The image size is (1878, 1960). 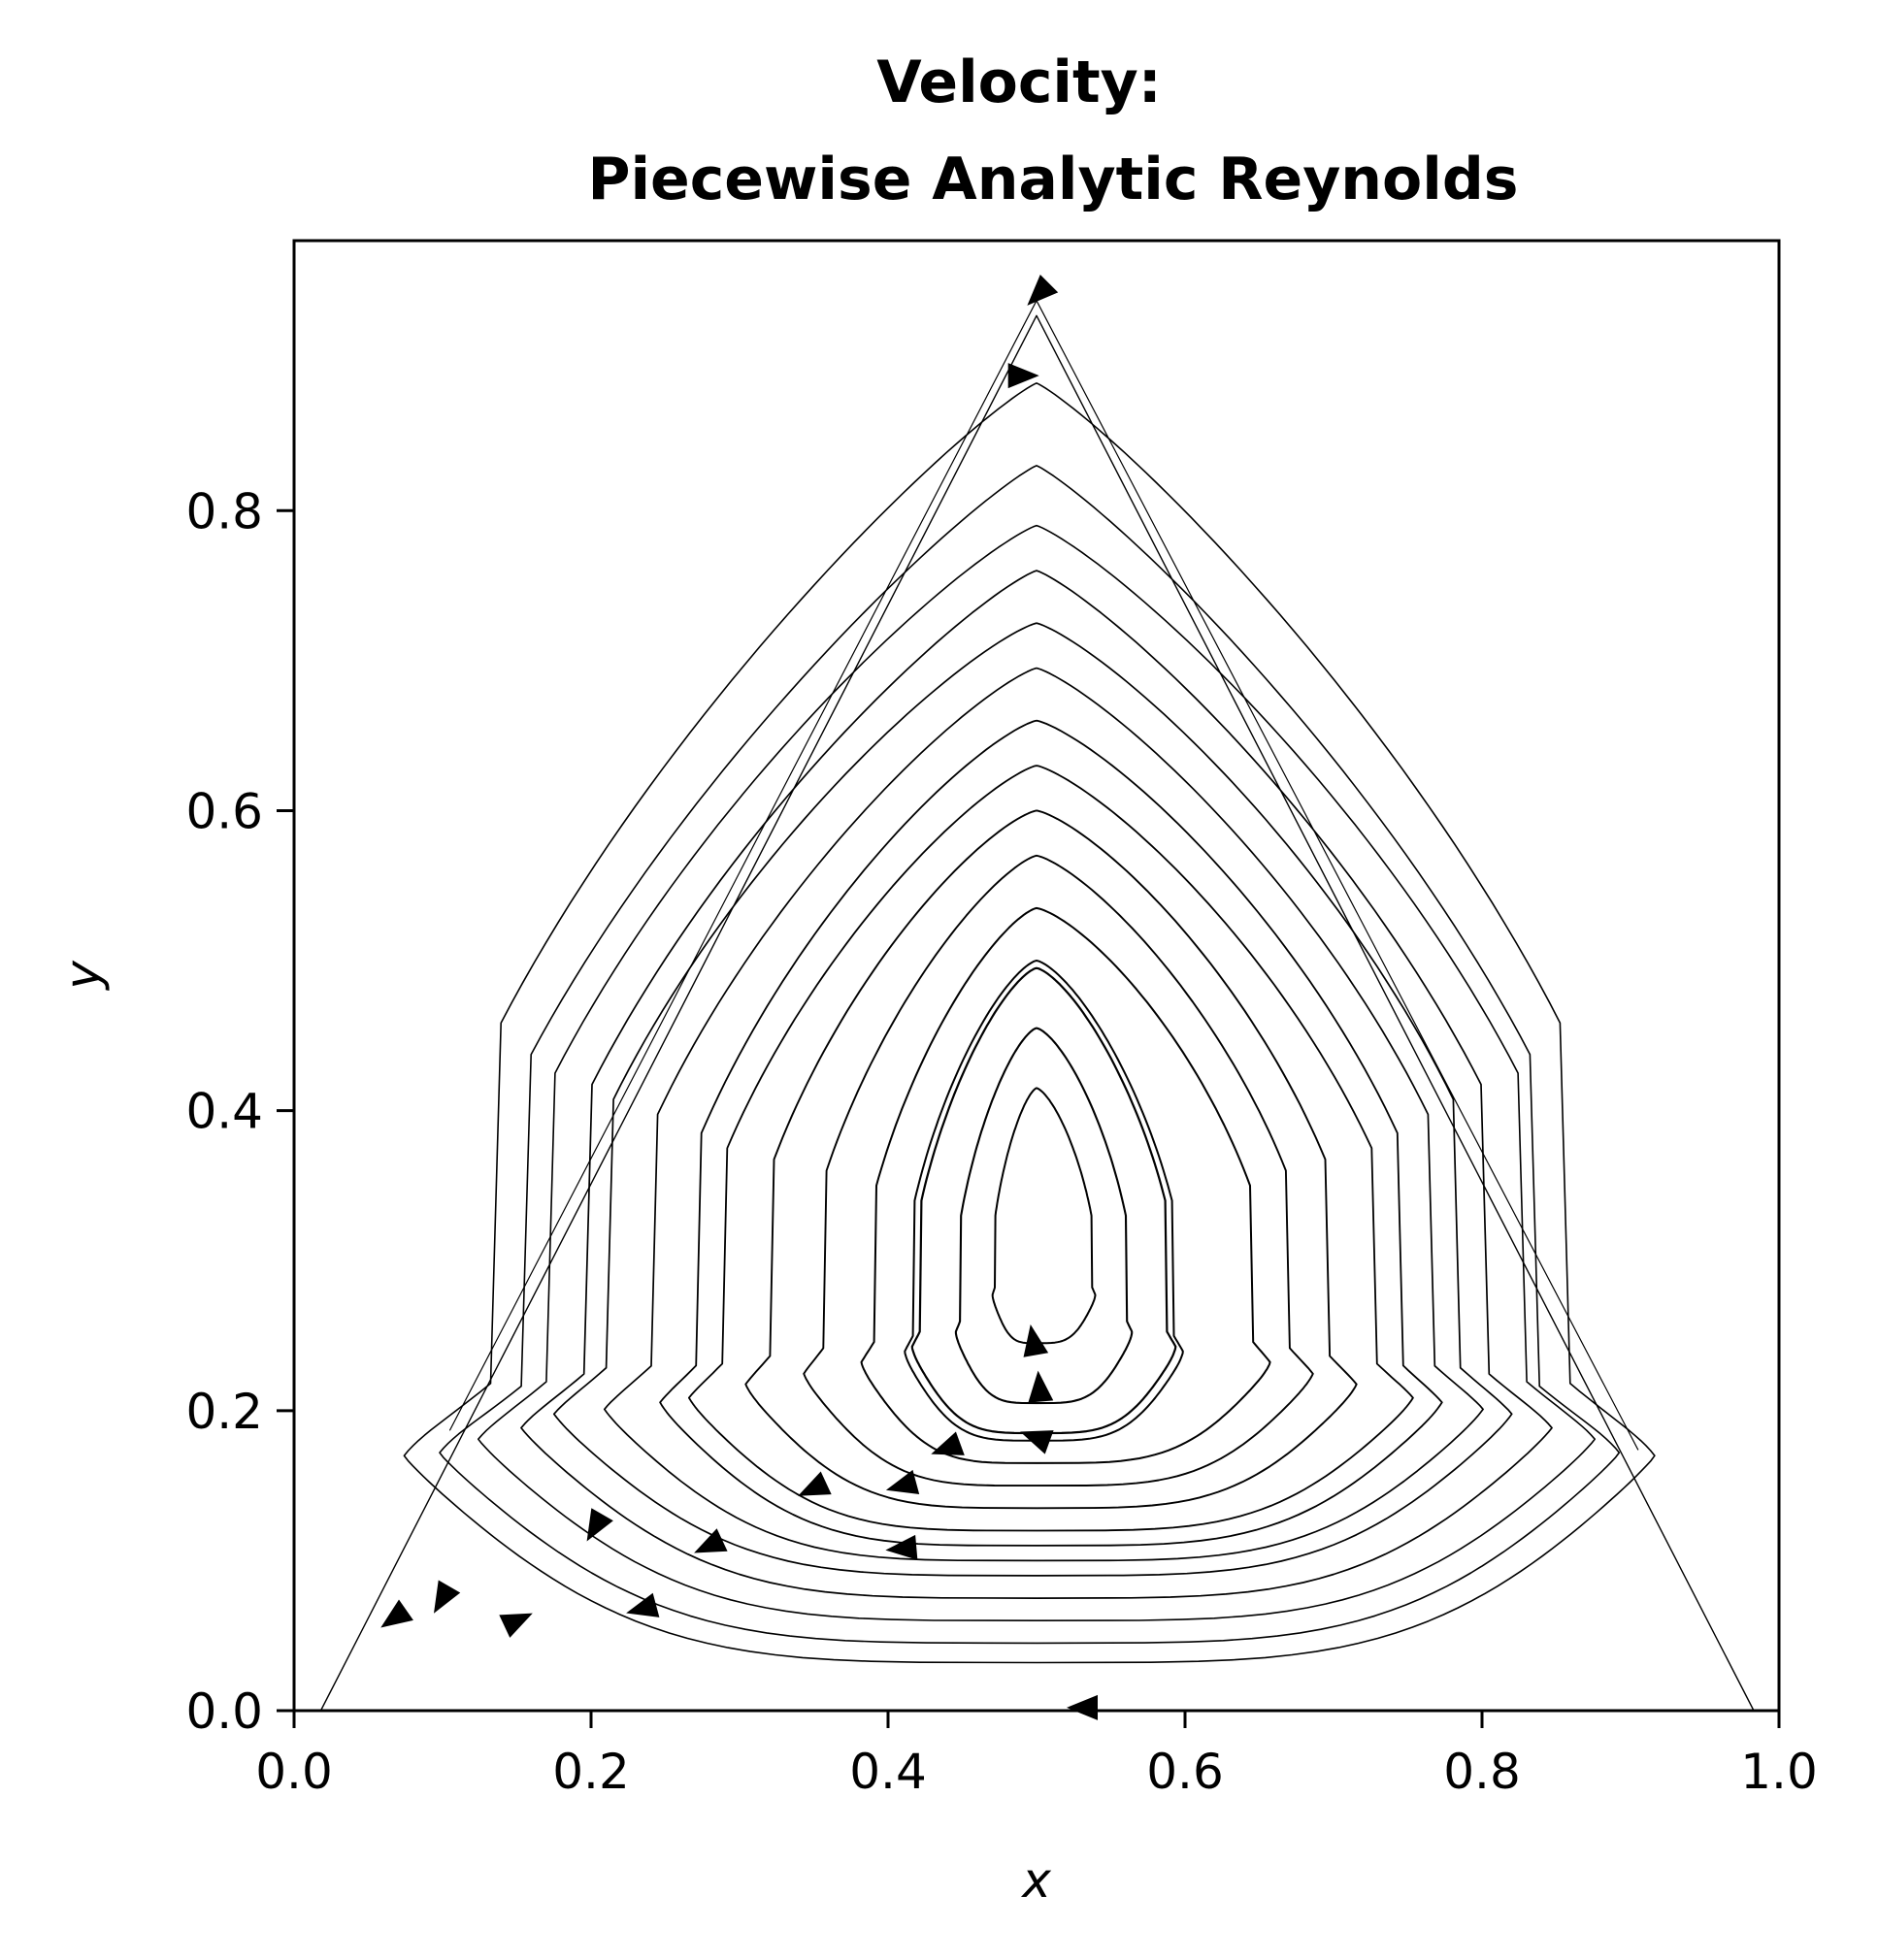 I want to click on chart-title-line-2: Piecewise Analytic Reynolds, so click(x=1053, y=179).